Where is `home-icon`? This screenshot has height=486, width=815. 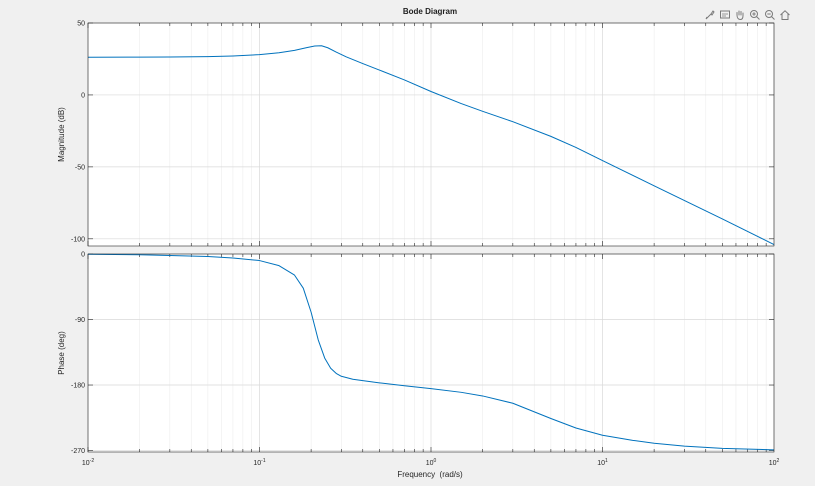 home-icon is located at coordinates (785, 15).